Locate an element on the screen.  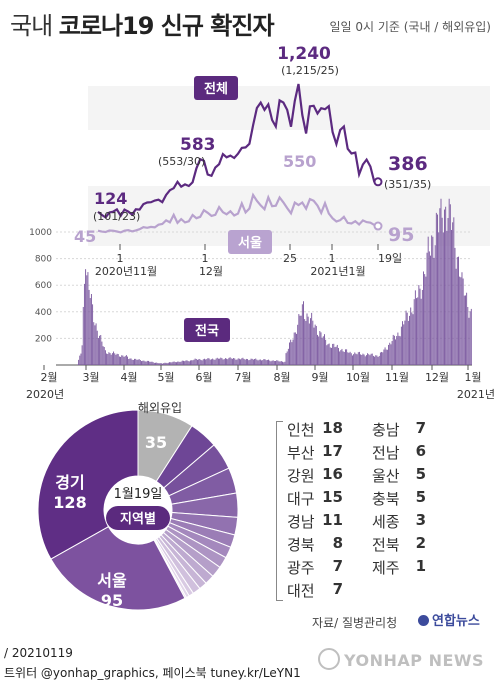
bar-x-tick: 11월 is located at coordinates (397, 377).